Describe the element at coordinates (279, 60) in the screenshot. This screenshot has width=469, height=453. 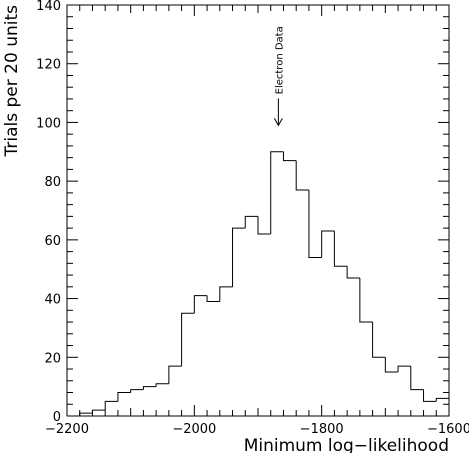
I see `annotation-label: Electron Data` at that location.